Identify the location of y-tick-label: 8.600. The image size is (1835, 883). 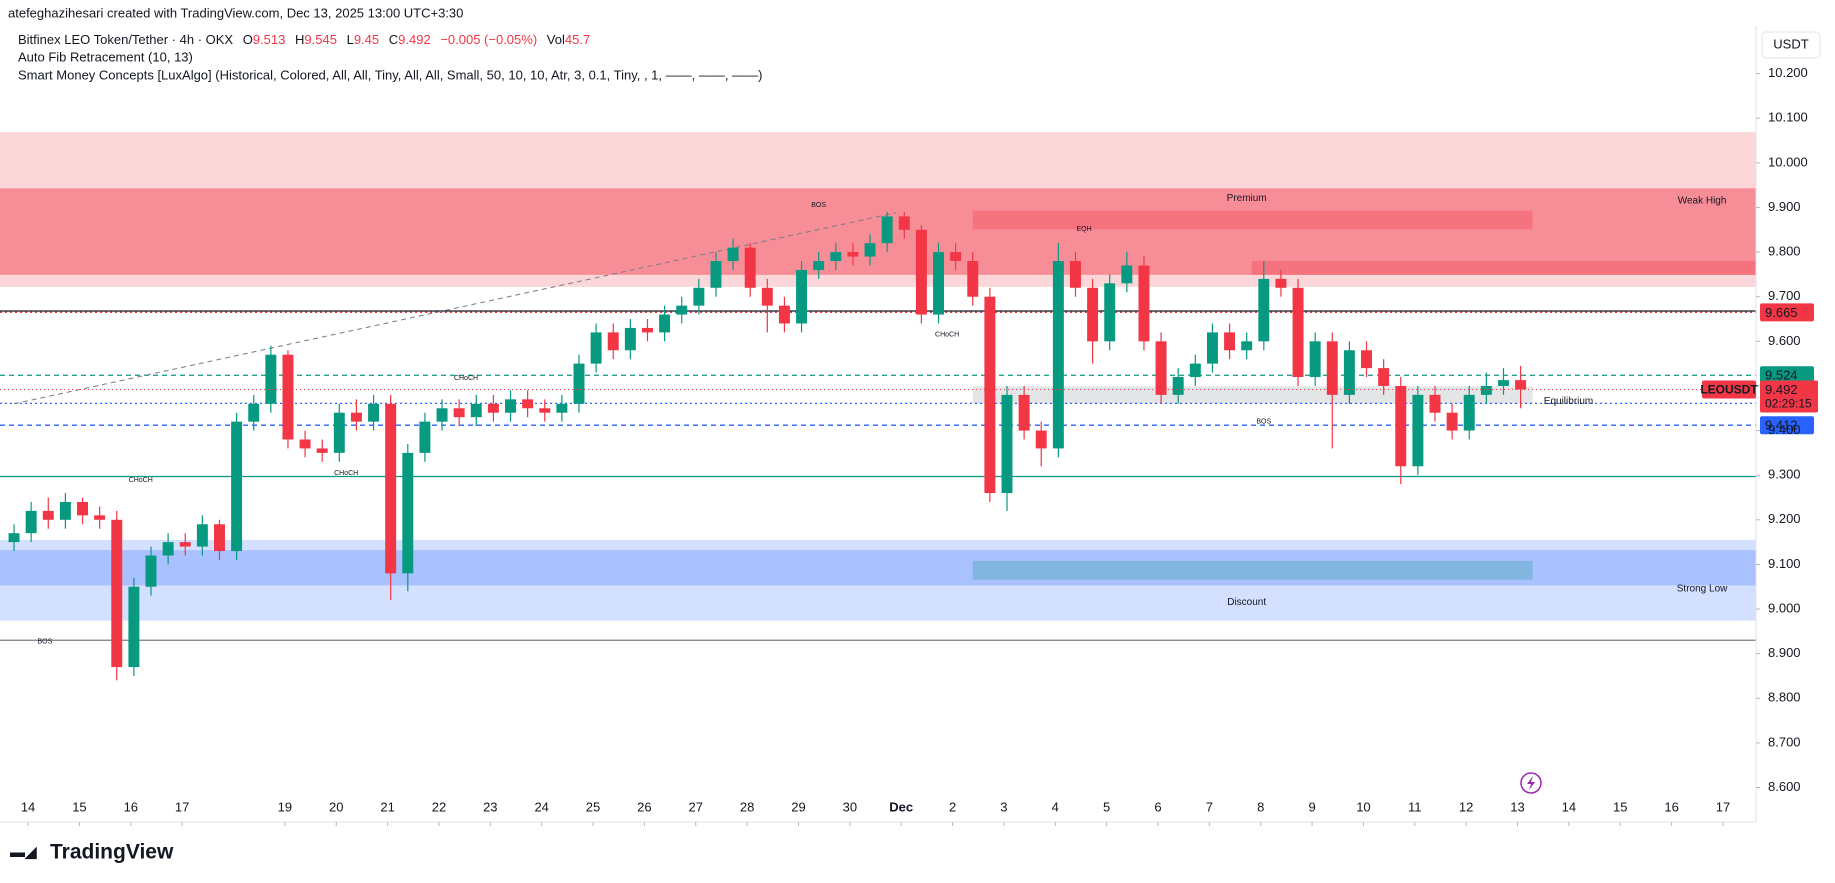
(1784, 786).